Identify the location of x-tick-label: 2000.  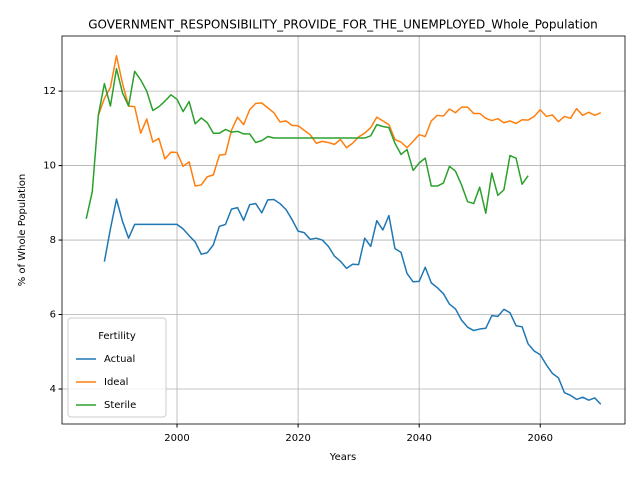
(176, 438).